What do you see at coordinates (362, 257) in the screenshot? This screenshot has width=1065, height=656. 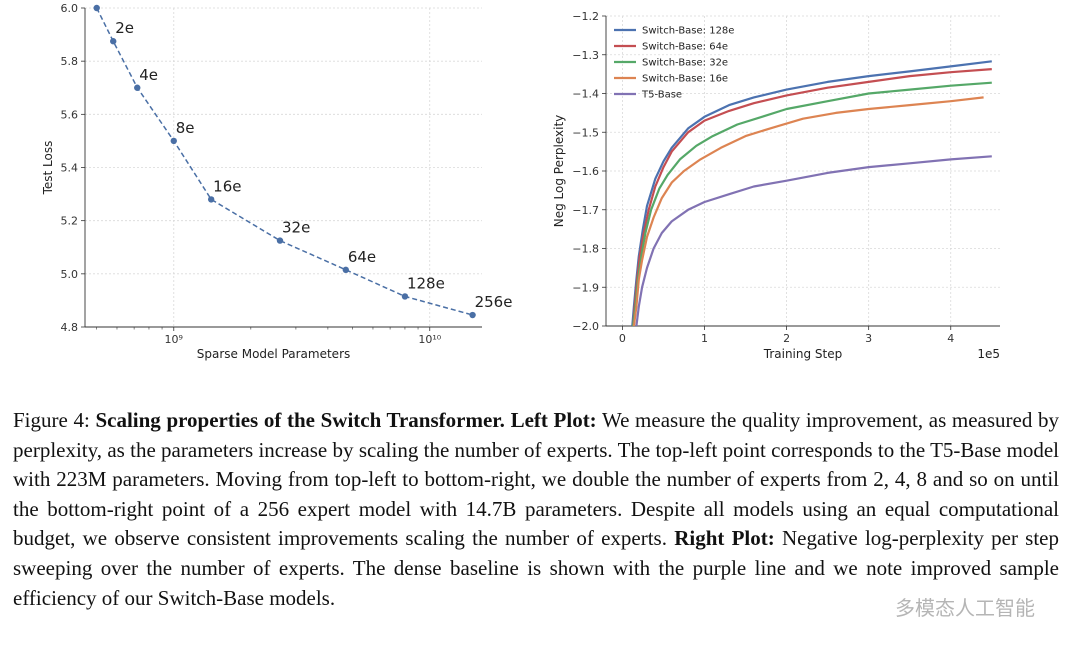 I see `point-label-64e: 64e` at bounding box center [362, 257].